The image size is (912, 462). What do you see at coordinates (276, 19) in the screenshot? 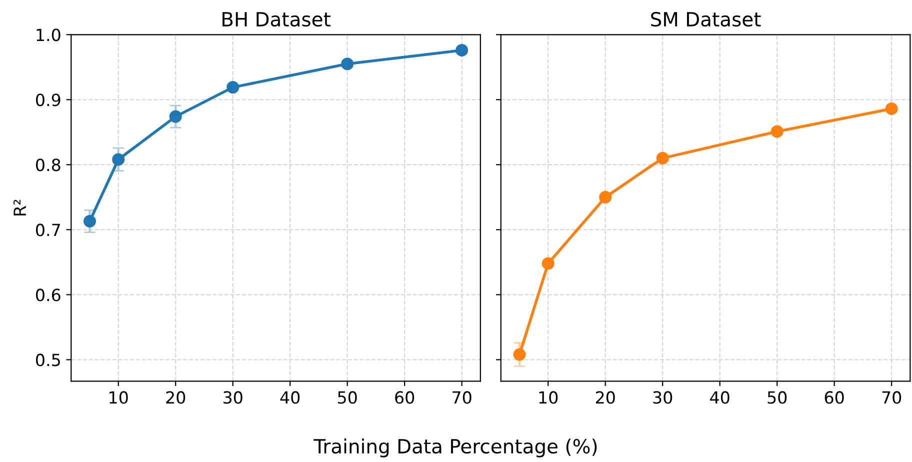
I see `chart-title: BH Dataset` at bounding box center [276, 19].